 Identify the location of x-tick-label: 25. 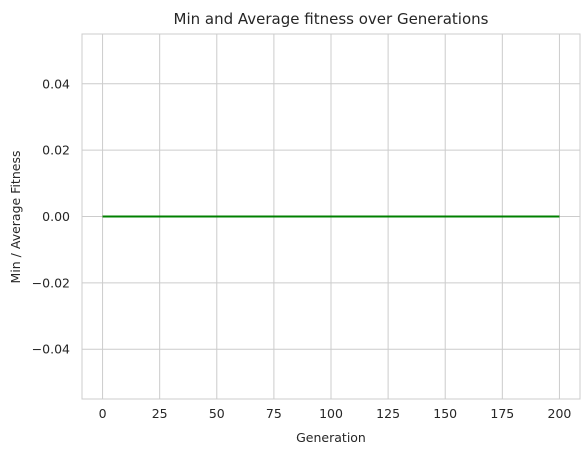
(160, 413).